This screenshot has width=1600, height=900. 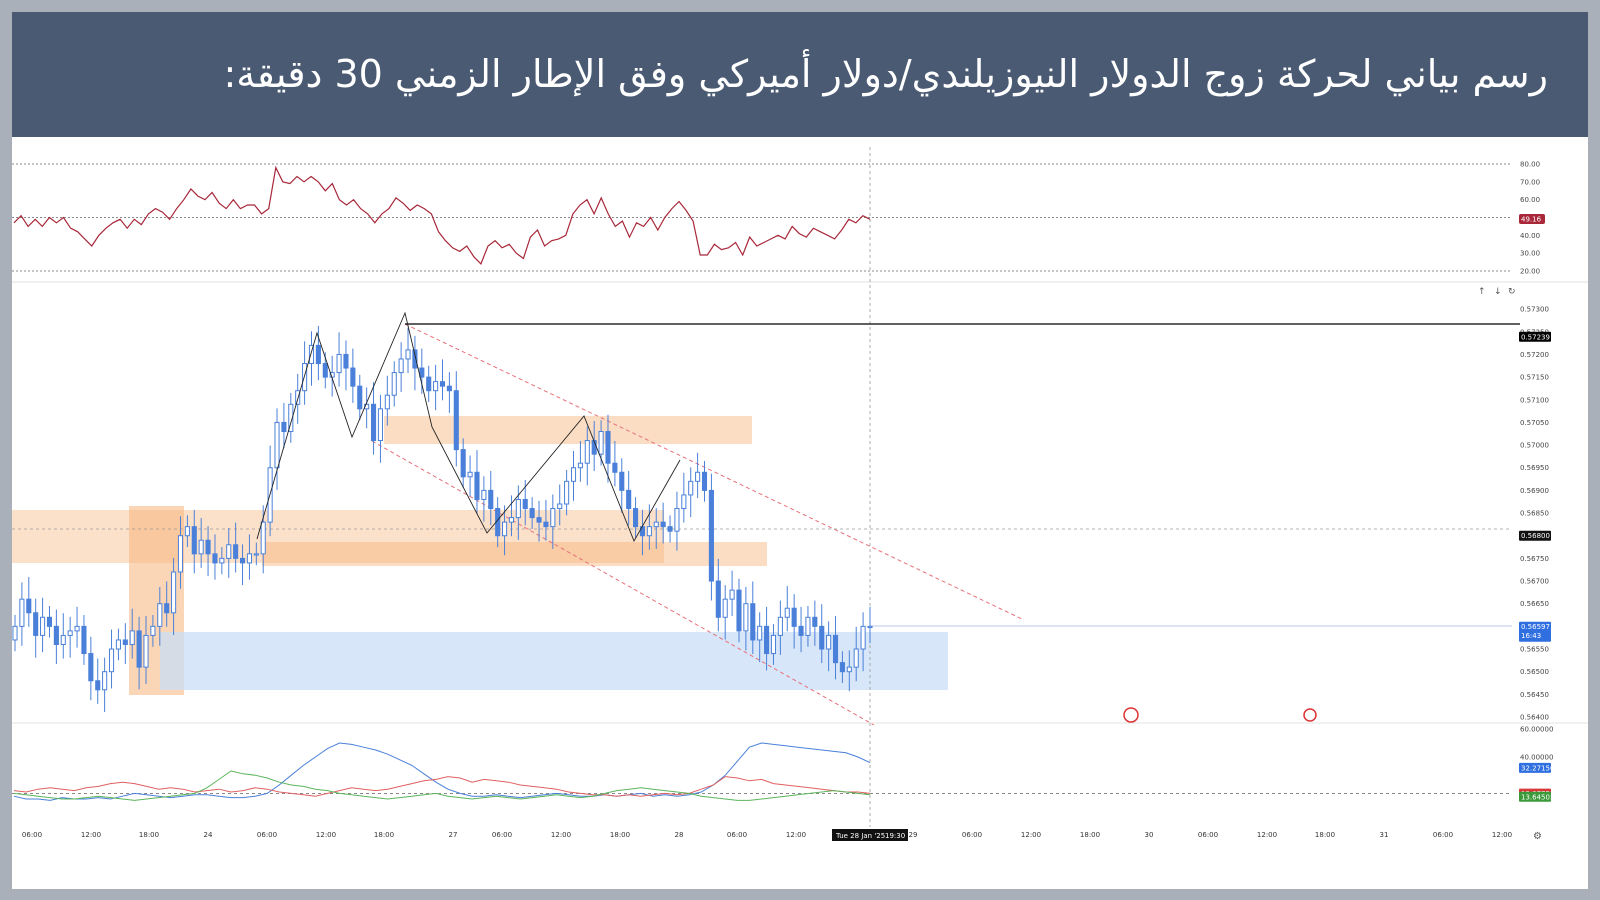 What do you see at coordinates (1531, 636) in the screenshot?
I see `last-price-countdown: 16:43` at bounding box center [1531, 636].